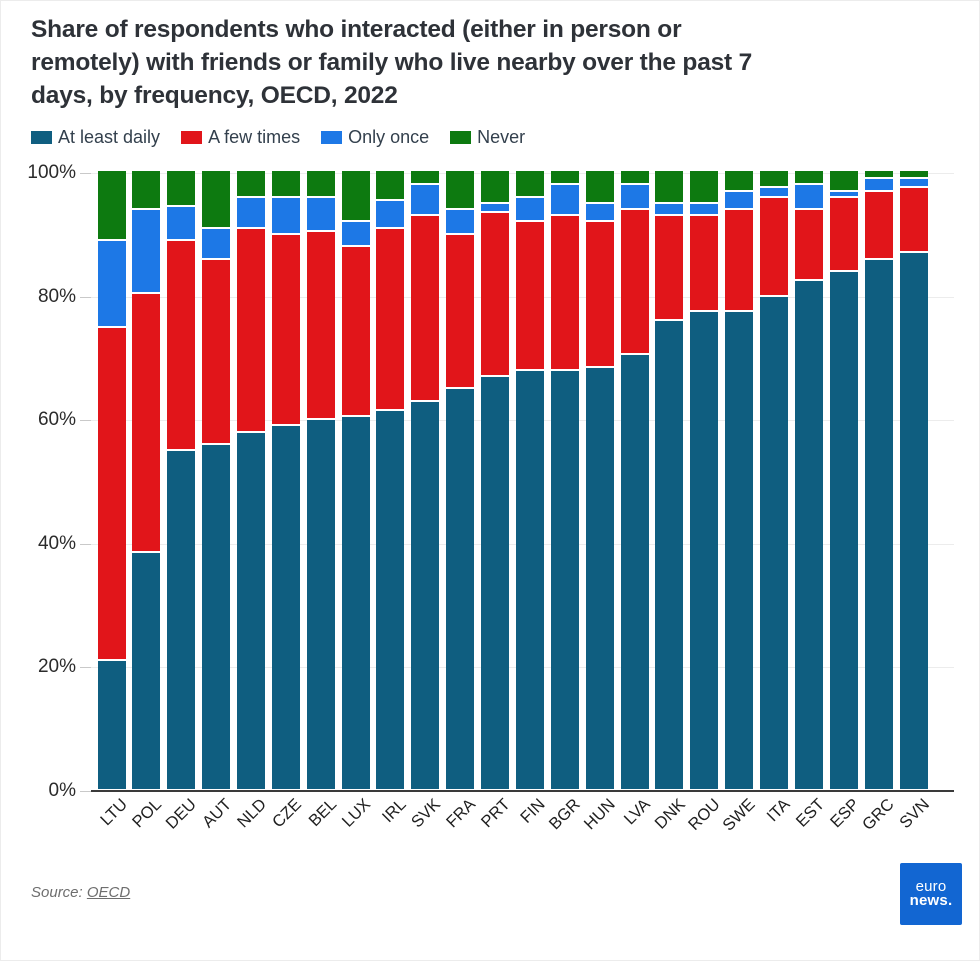  I want to click on bar-segment-GRC-at-least-daily, so click(878, 524).